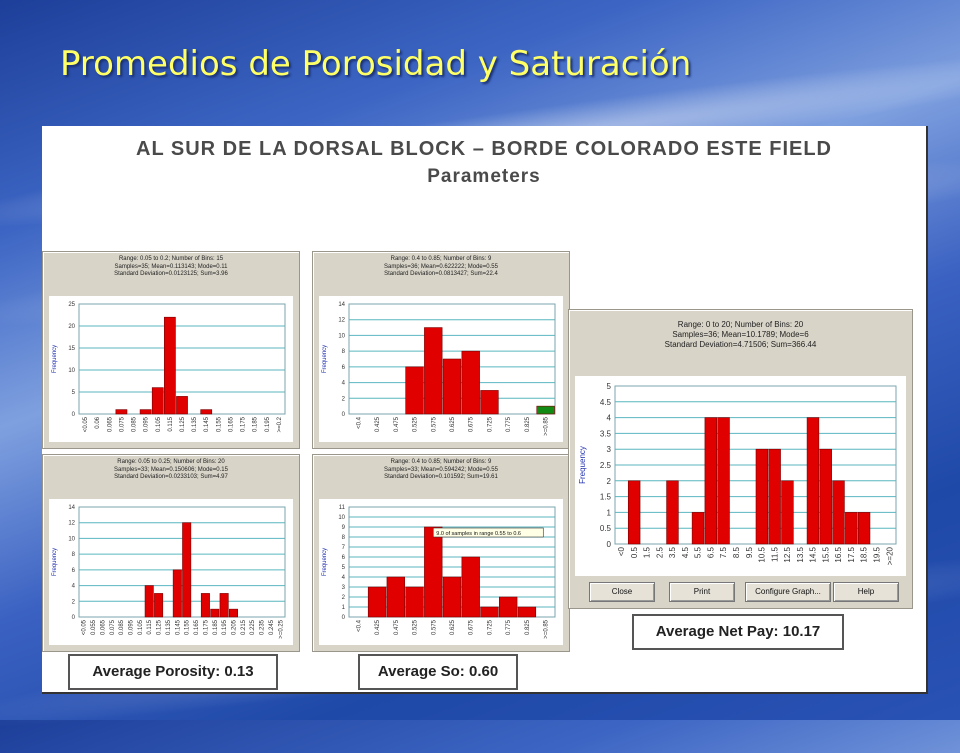 Image resolution: width=960 pixels, height=753 pixels. Describe the element at coordinates (225, 627) in the screenshot. I see `x-tick-label: 0.195` at that location.